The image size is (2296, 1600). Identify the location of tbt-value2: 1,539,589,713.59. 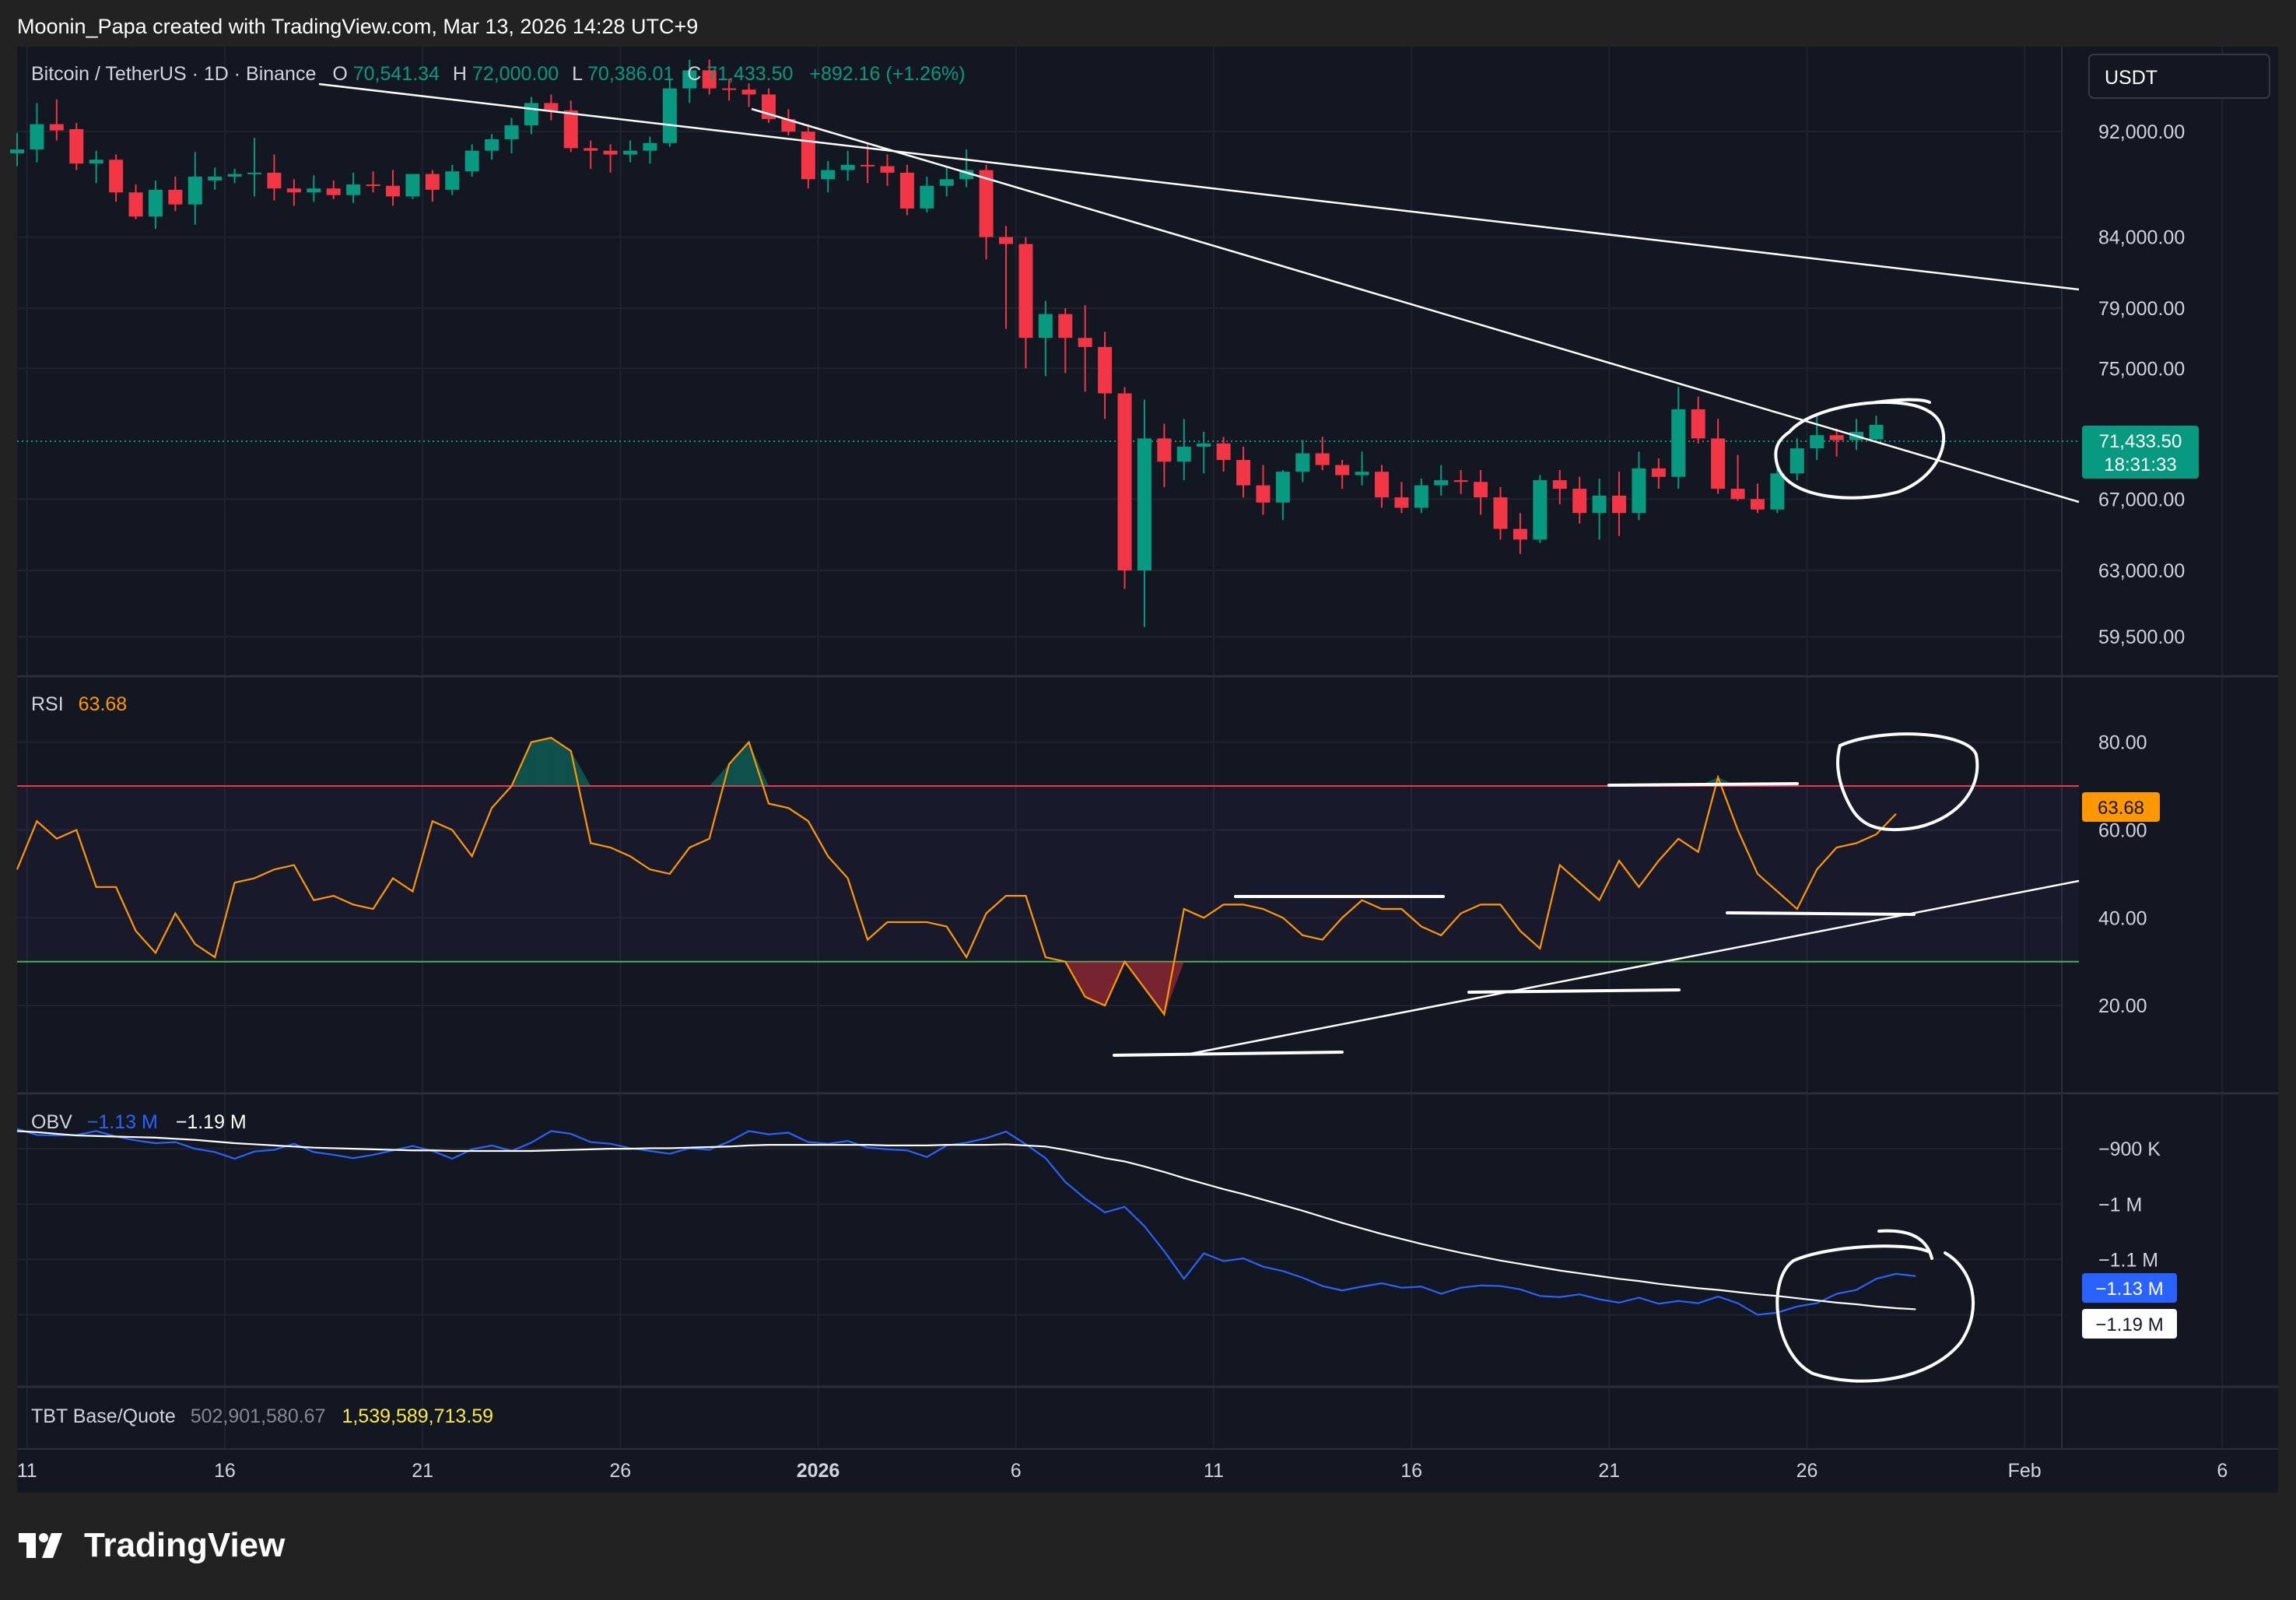
(417, 1416).